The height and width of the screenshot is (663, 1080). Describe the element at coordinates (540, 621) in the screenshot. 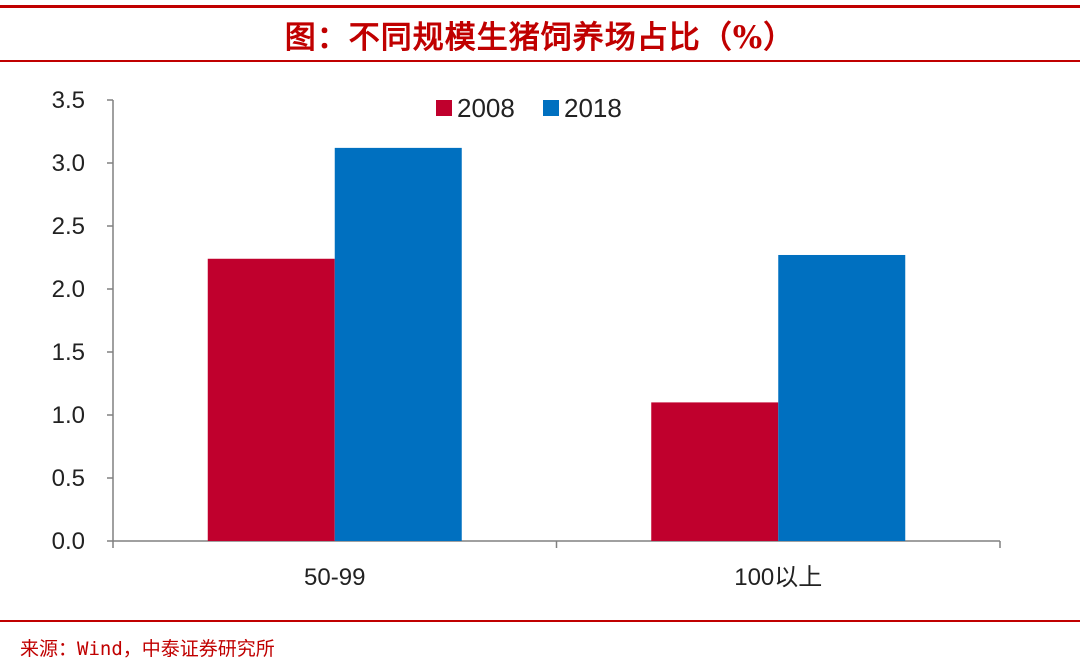

I see `footer-divider-line` at that location.